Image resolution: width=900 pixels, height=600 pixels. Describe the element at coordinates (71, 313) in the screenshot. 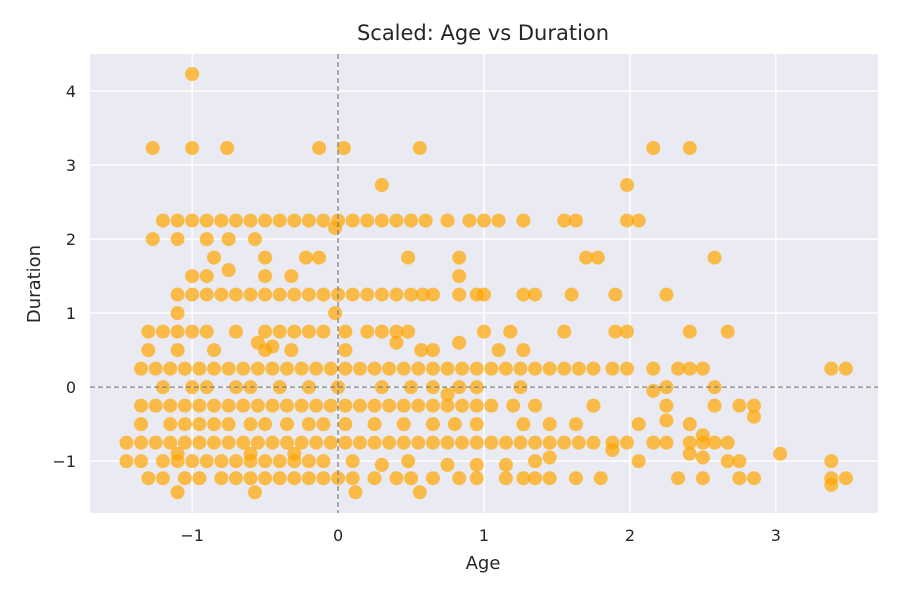

I see `y-tick-label: 1` at that location.